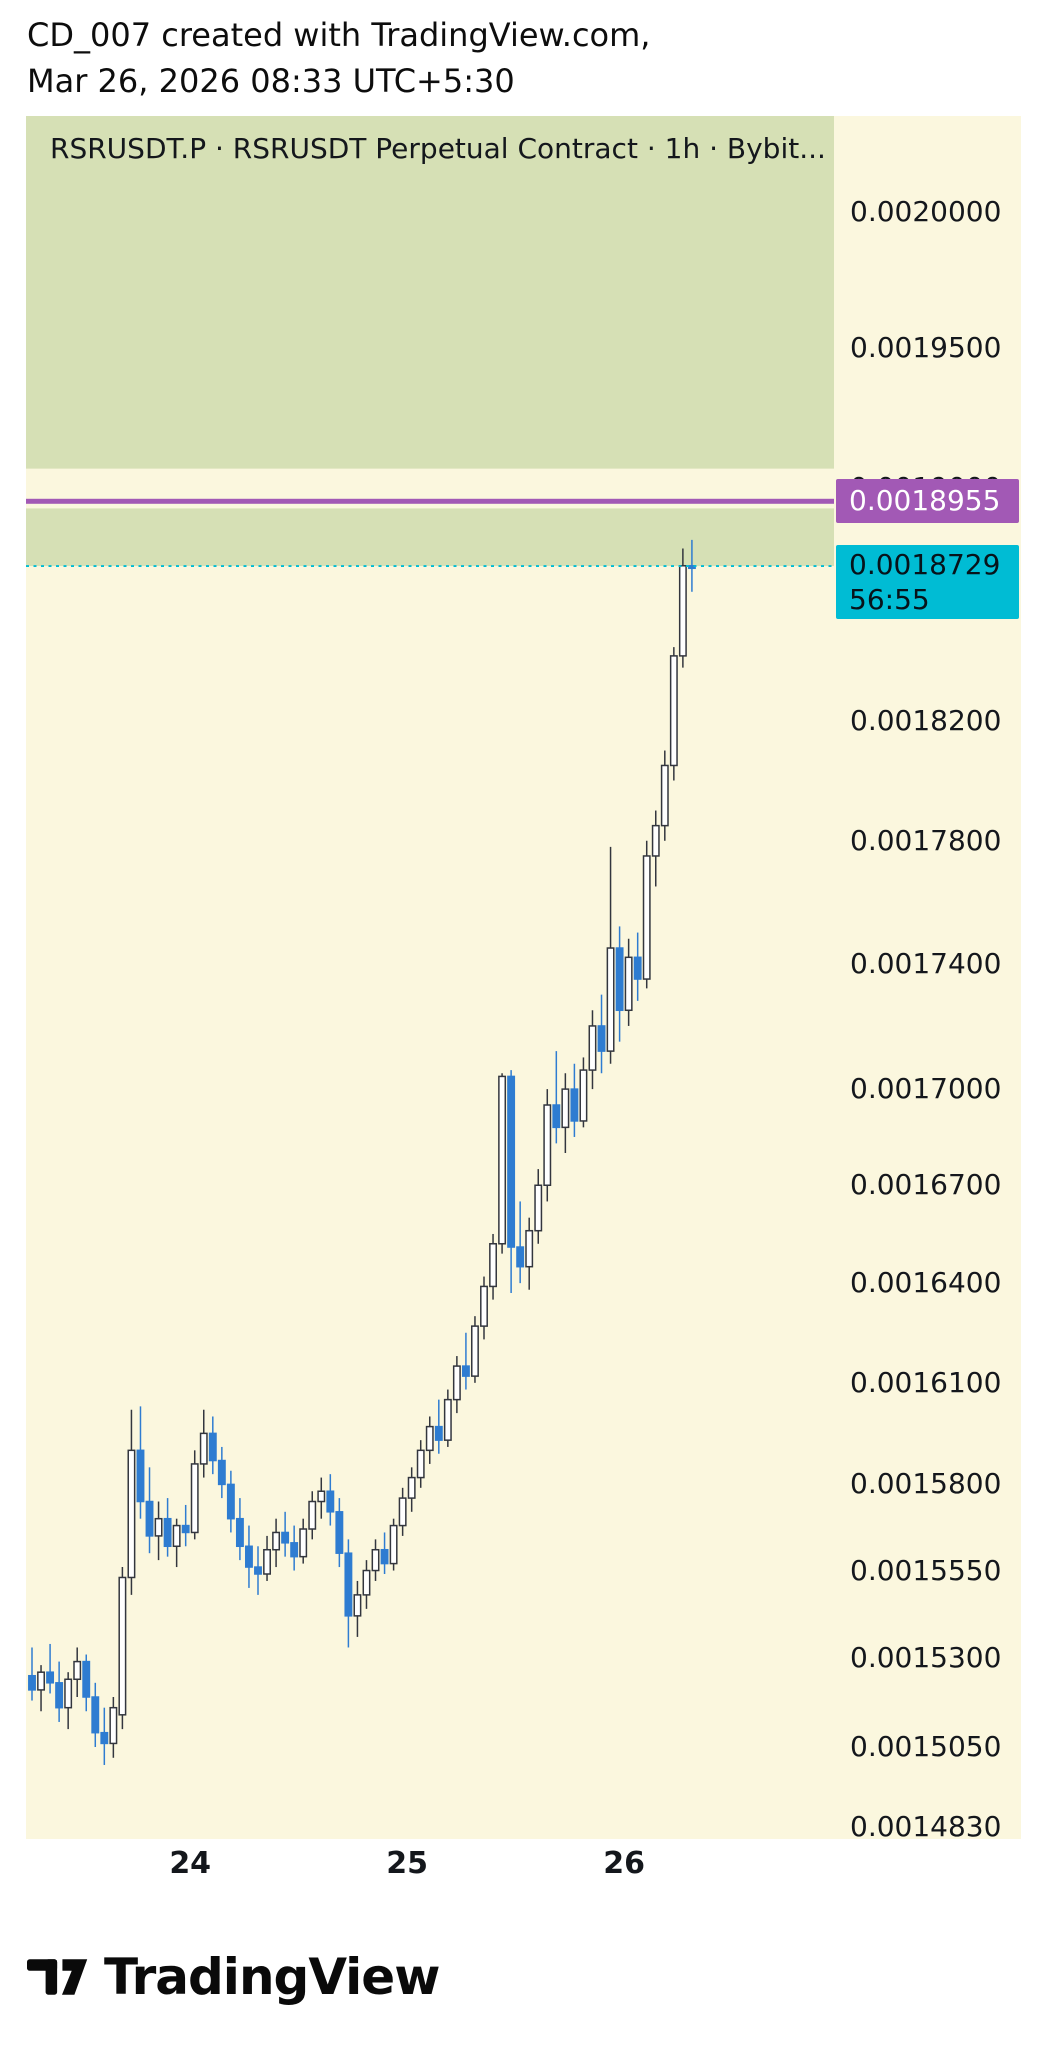  What do you see at coordinates (58, 1977) in the screenshot?
I see `tradingview-logo-icon` at bounding box center [58, 1977].